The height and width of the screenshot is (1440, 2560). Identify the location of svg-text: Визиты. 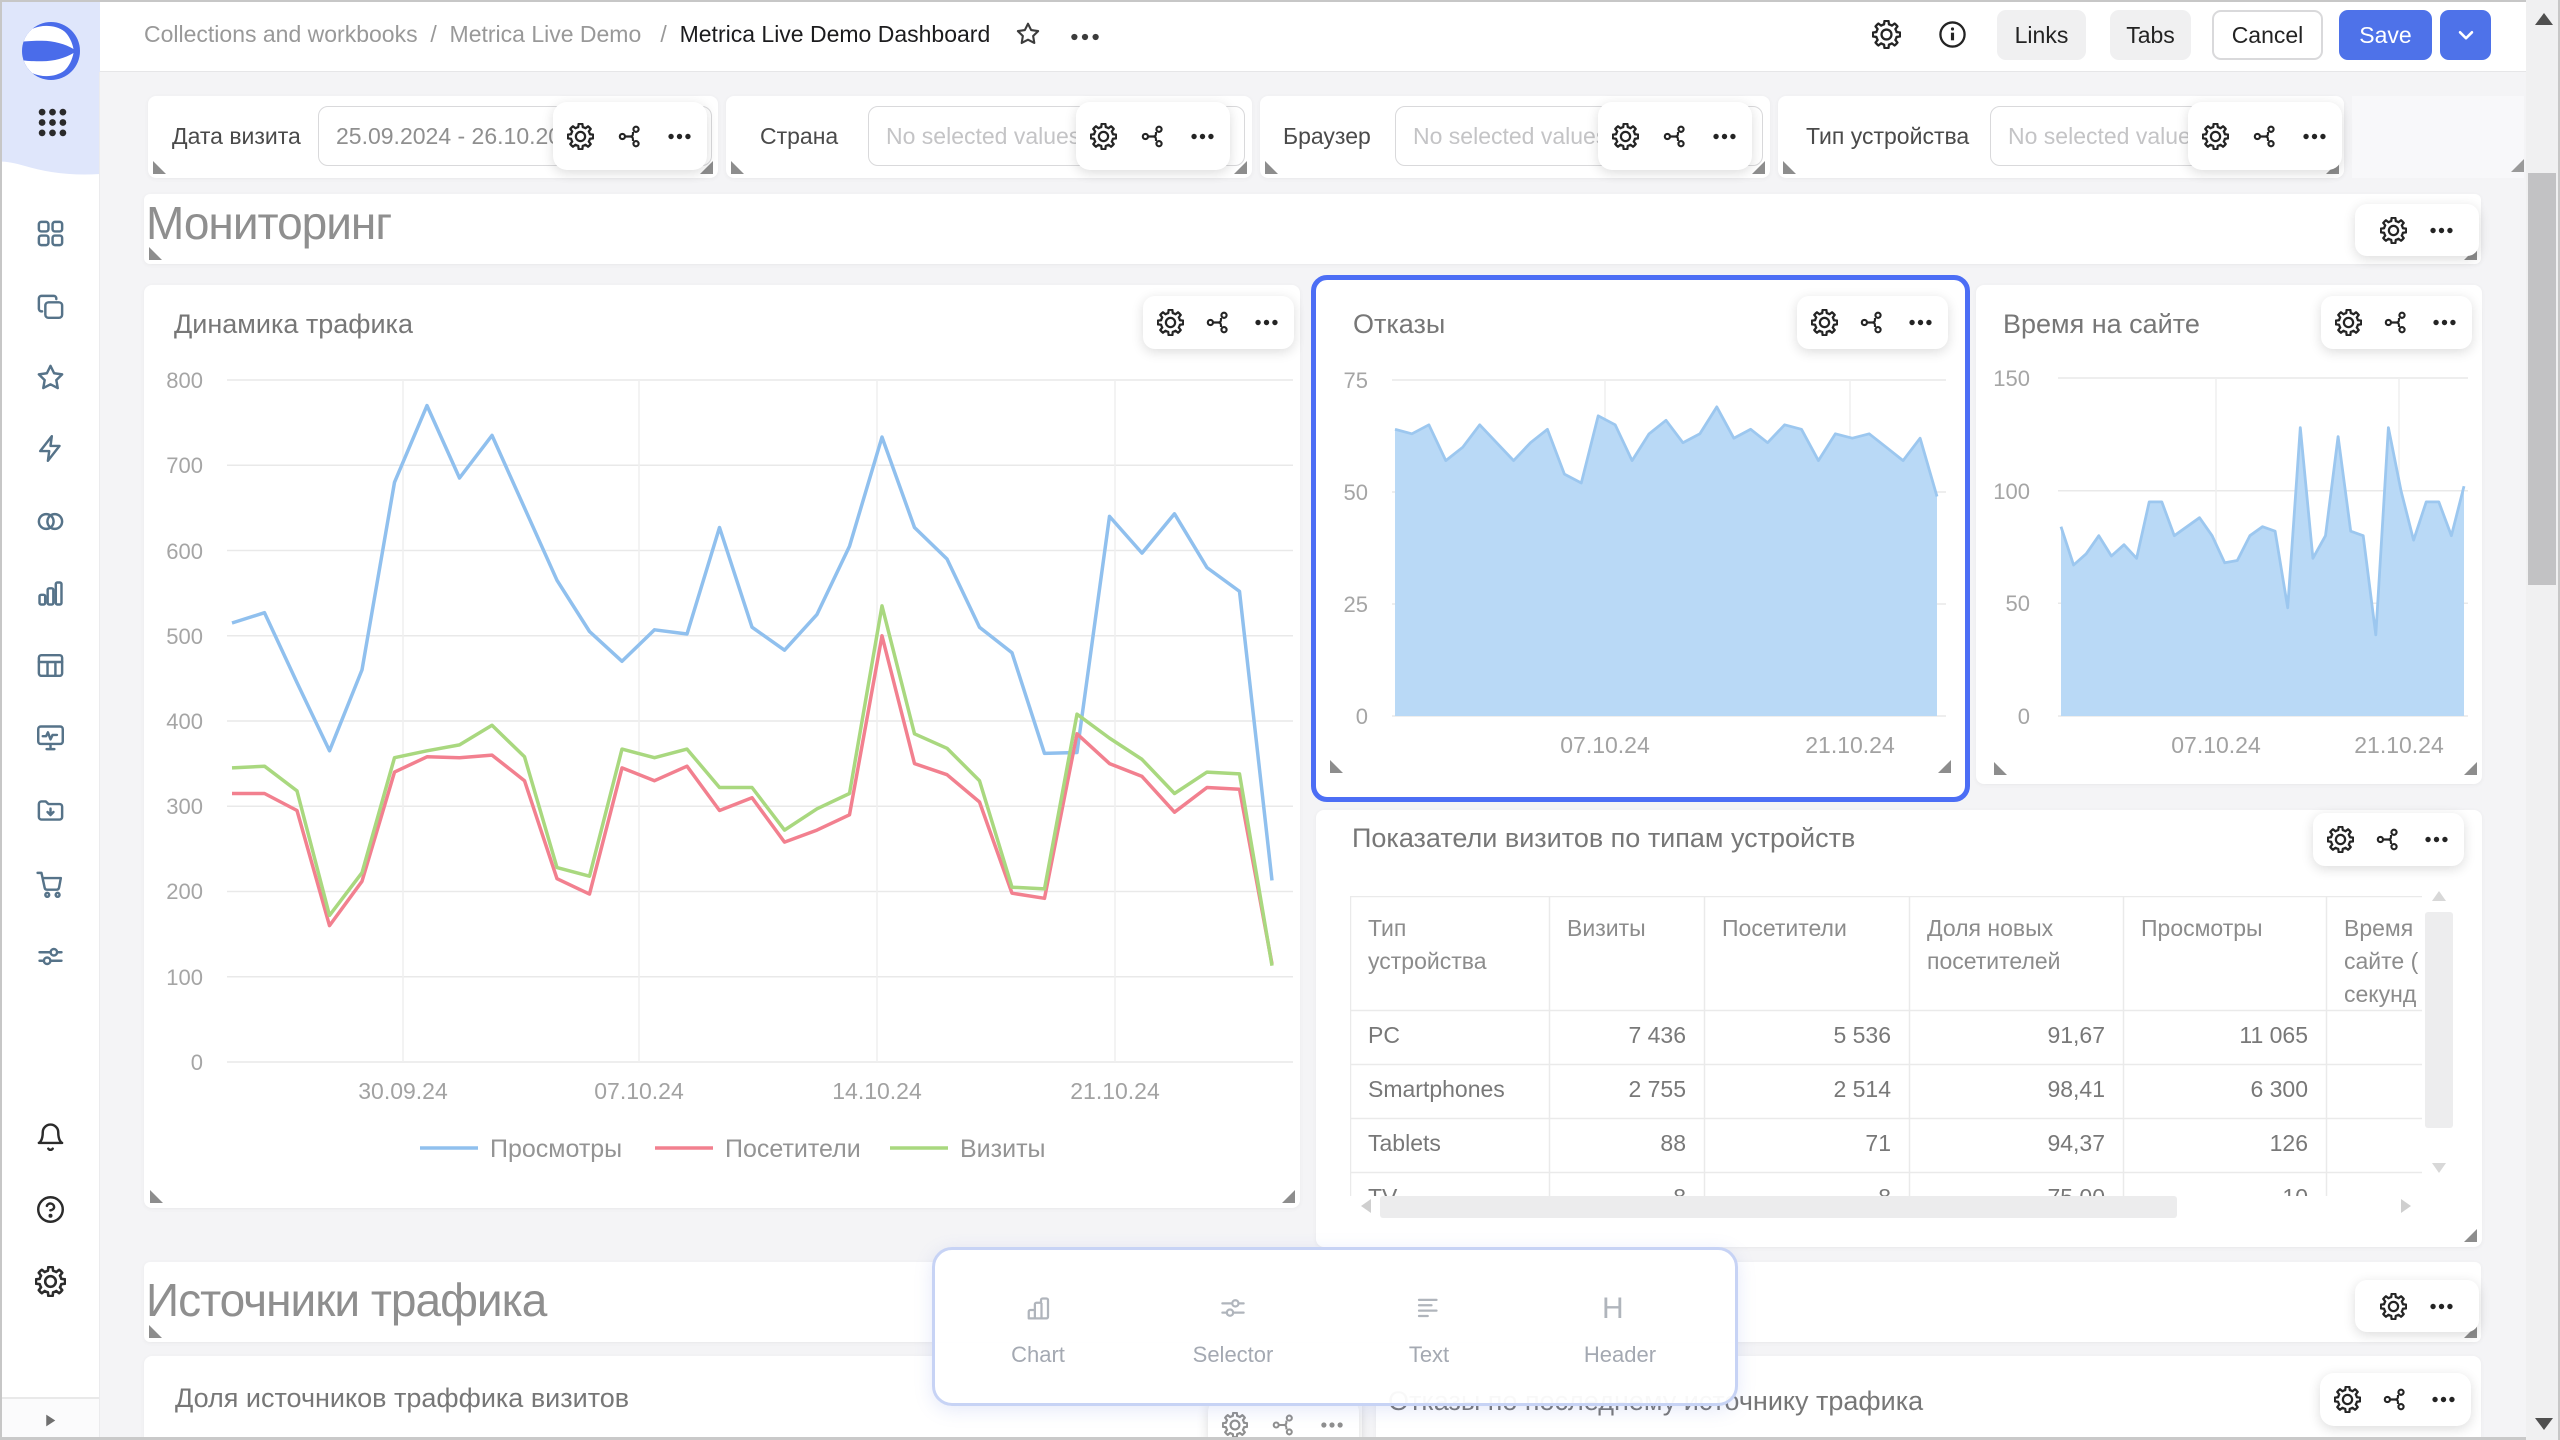
(1003, 1149).